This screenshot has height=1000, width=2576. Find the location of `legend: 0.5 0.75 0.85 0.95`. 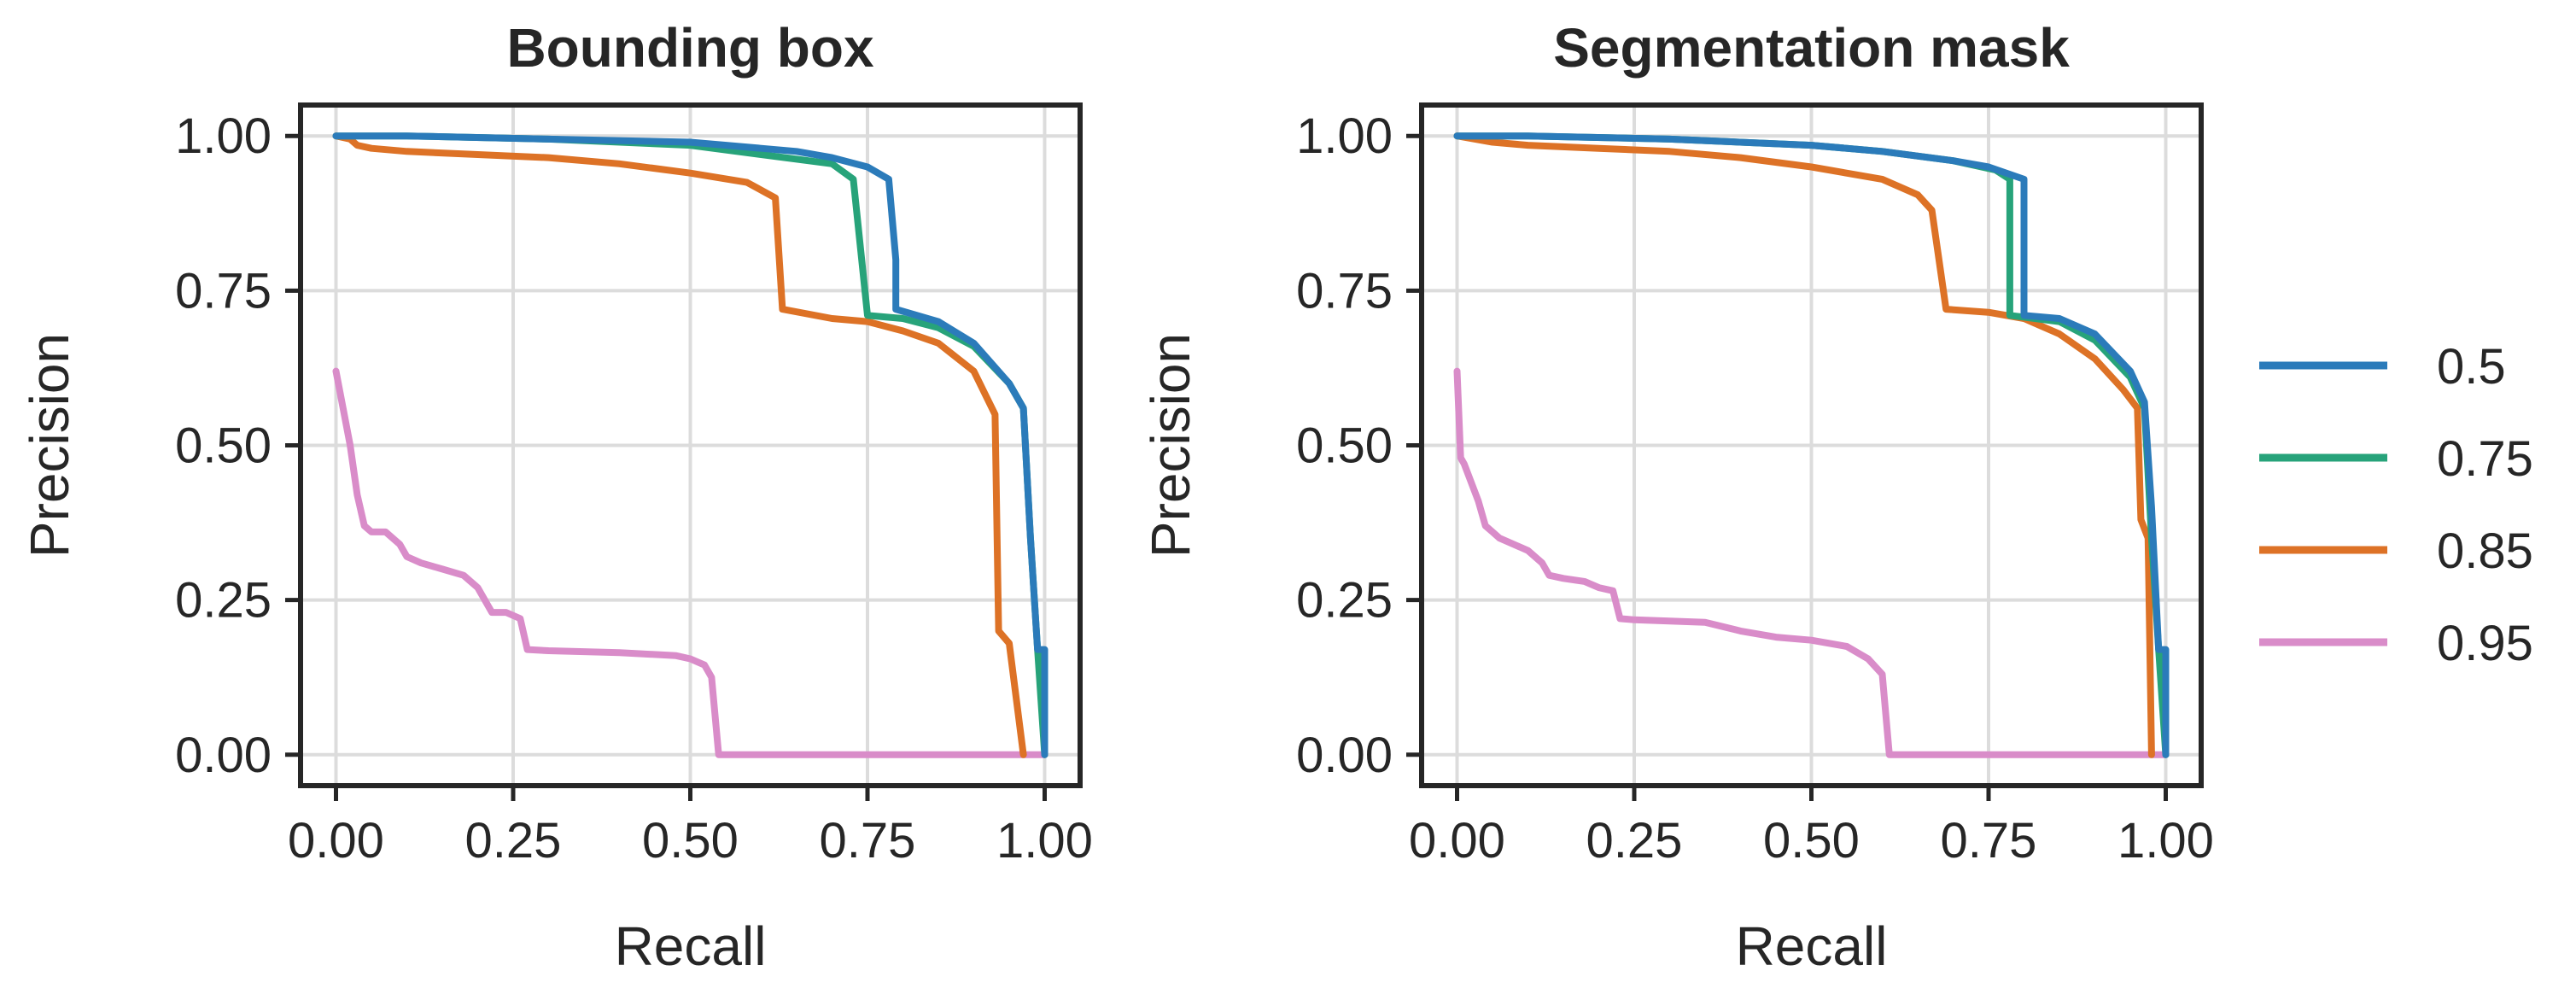

legend: 0.5 0.75 0.85 0.95 is located at coordinates (2396, 505).